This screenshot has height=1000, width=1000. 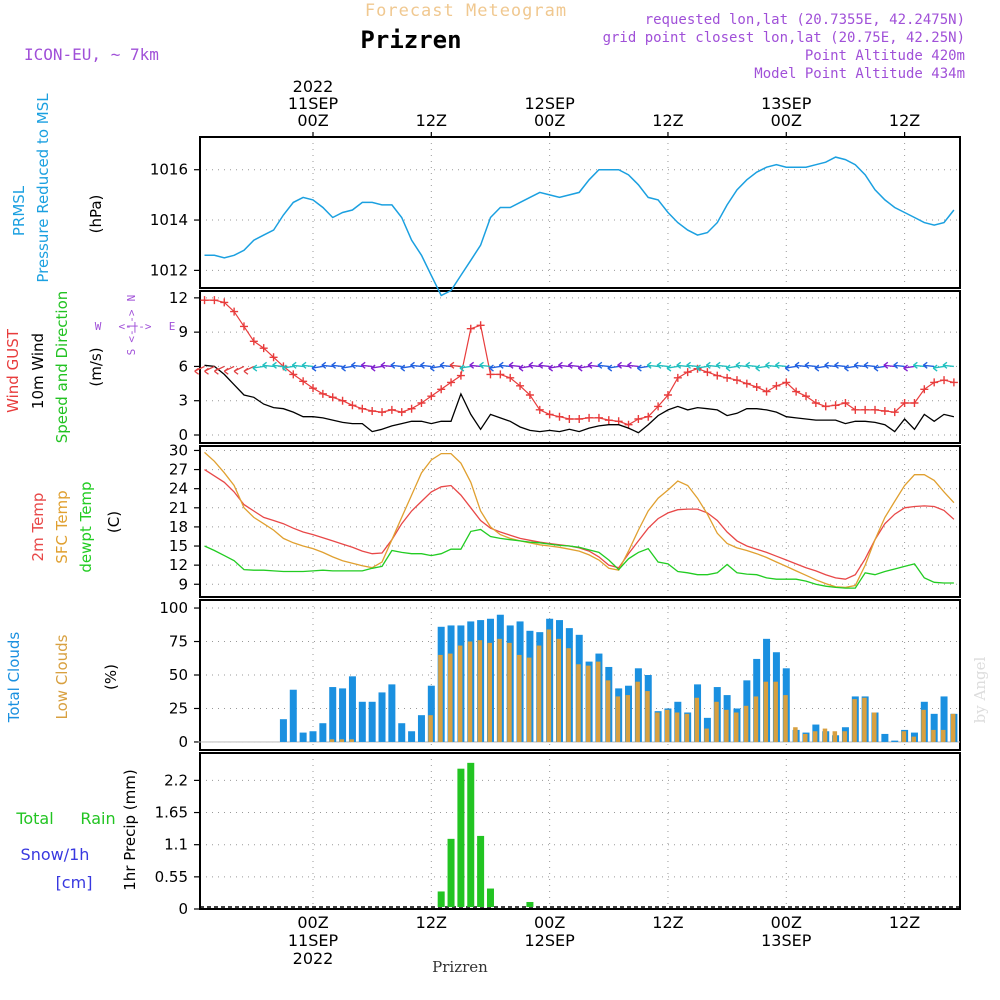 I want to click on y-tick-label: 30, so click(x=178, y=450).